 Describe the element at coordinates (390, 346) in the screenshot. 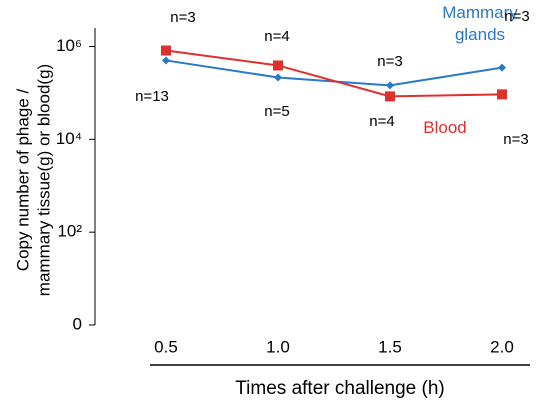

I see `x-tick-label: 1.5` at that location.